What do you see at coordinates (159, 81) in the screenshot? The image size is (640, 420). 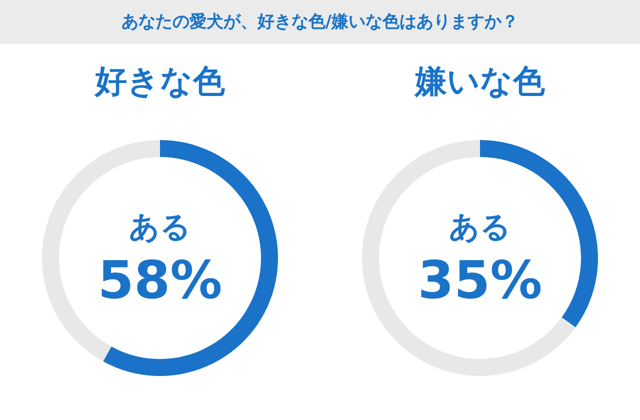 I see `chart-title: 好きな色` at bounding box center [159, 81].